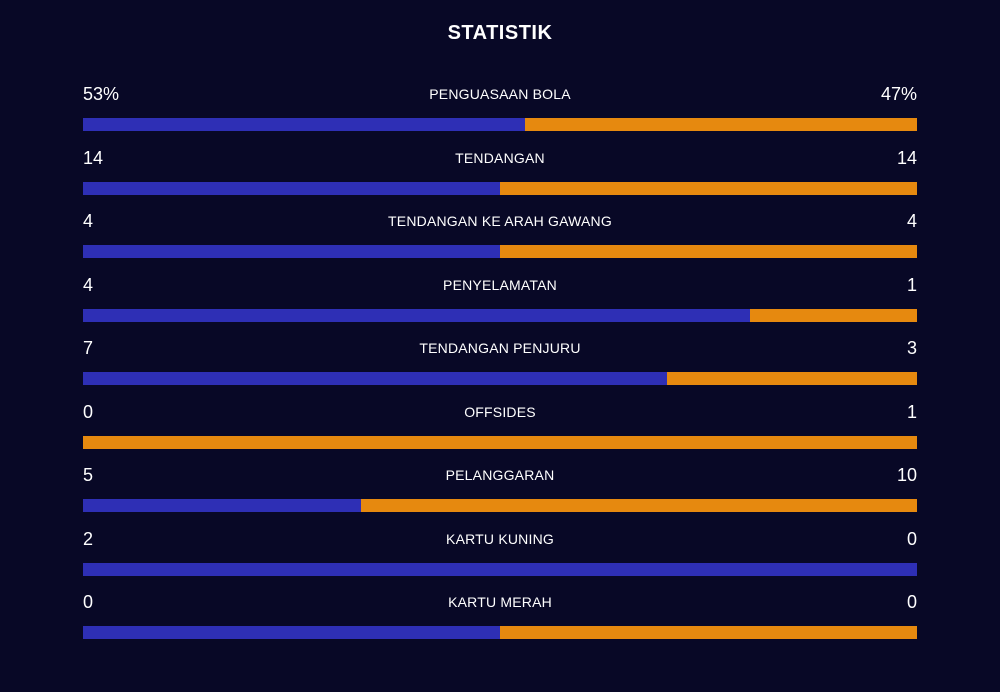 The width and height of the screenshot is (1000, 692). Describe the element at coordinates (500, 157) in the screenshot. I see `stat-label: TENDANGAN` at that location.